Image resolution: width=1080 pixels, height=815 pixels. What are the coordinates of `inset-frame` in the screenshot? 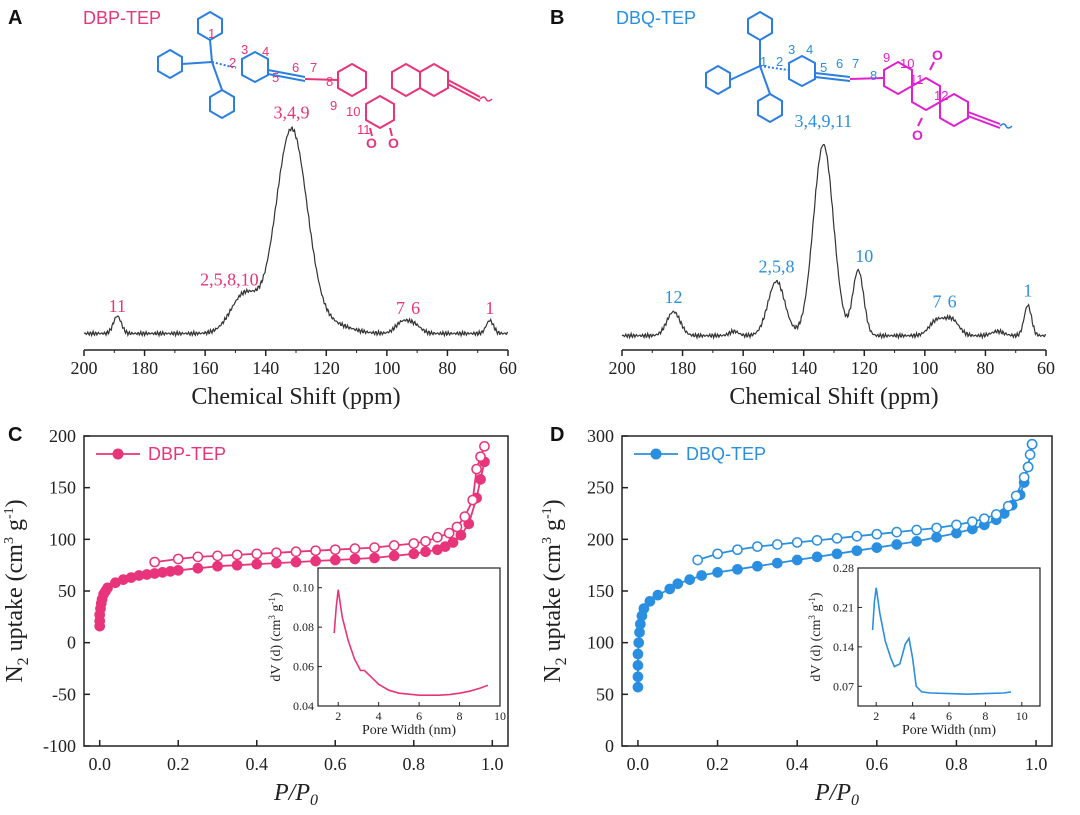 It's located at (949, 637).